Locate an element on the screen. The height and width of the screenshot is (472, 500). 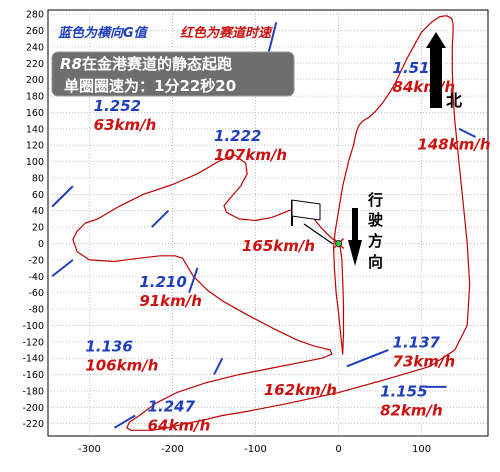
headline-rest: 在金港赛道的静态起跑 is located at coordinates (157, 64).